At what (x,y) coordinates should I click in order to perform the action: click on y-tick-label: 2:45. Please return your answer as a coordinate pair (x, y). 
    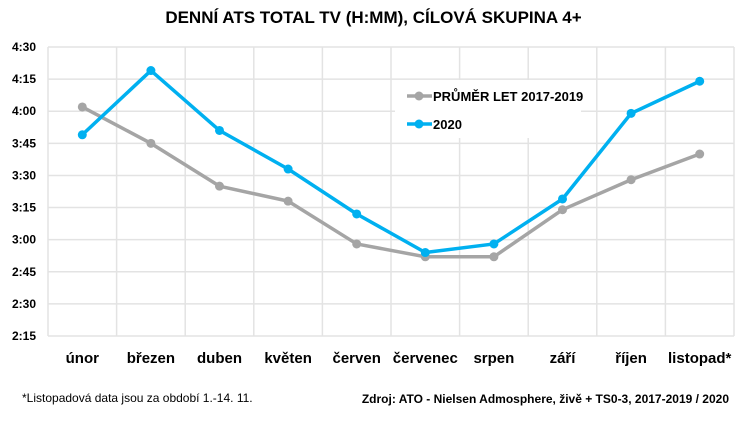
    Looking at the image, I should click on (24, 272).